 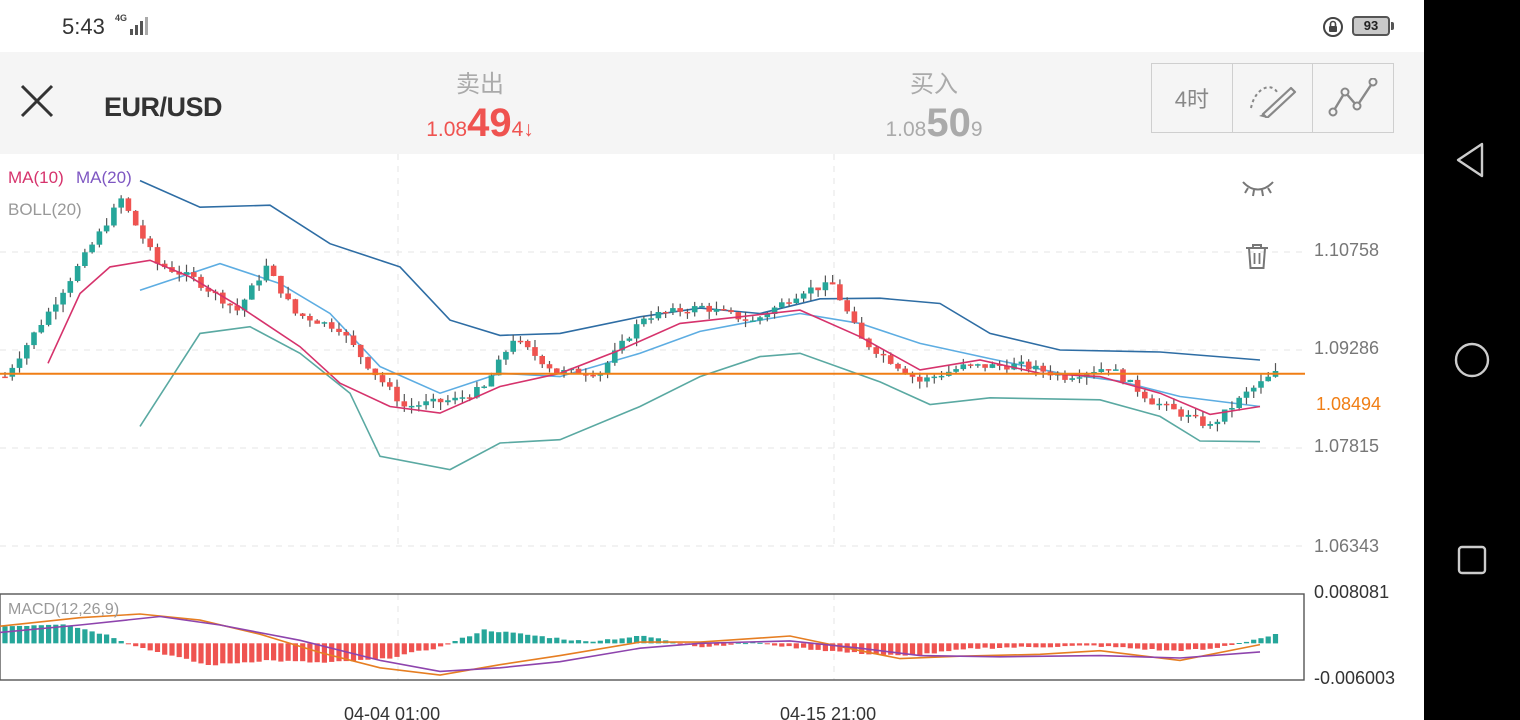 I want to click on trash-icon, so click(x=1257, y=256).